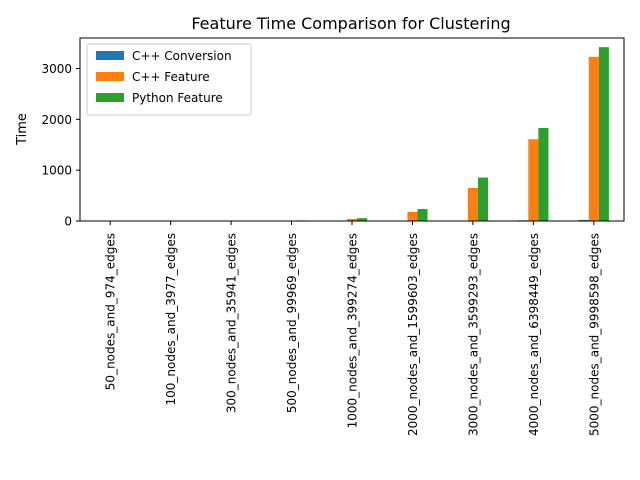  Describe the element at coordinates (56, 171) in the screenshot. I see `y-tick-label: 1000` at that location.